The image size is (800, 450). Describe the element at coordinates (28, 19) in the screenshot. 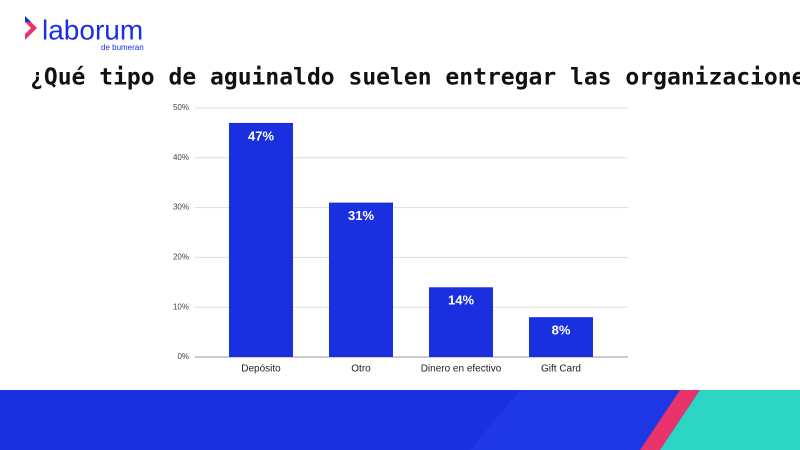

I see `logo-icon-part` at that location.